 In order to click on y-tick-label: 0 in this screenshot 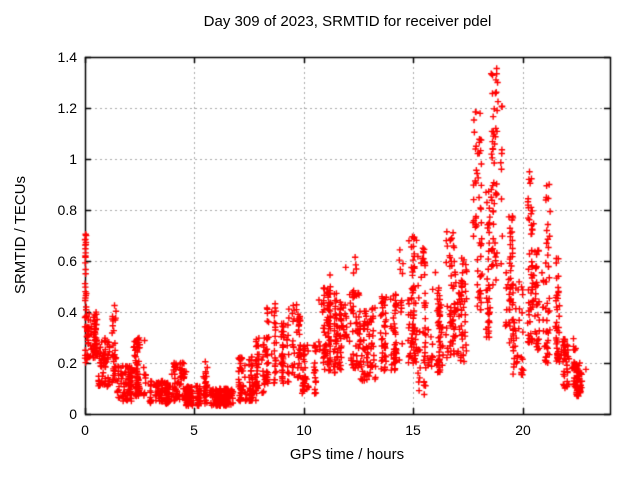, I will do `click(73, 414)`.